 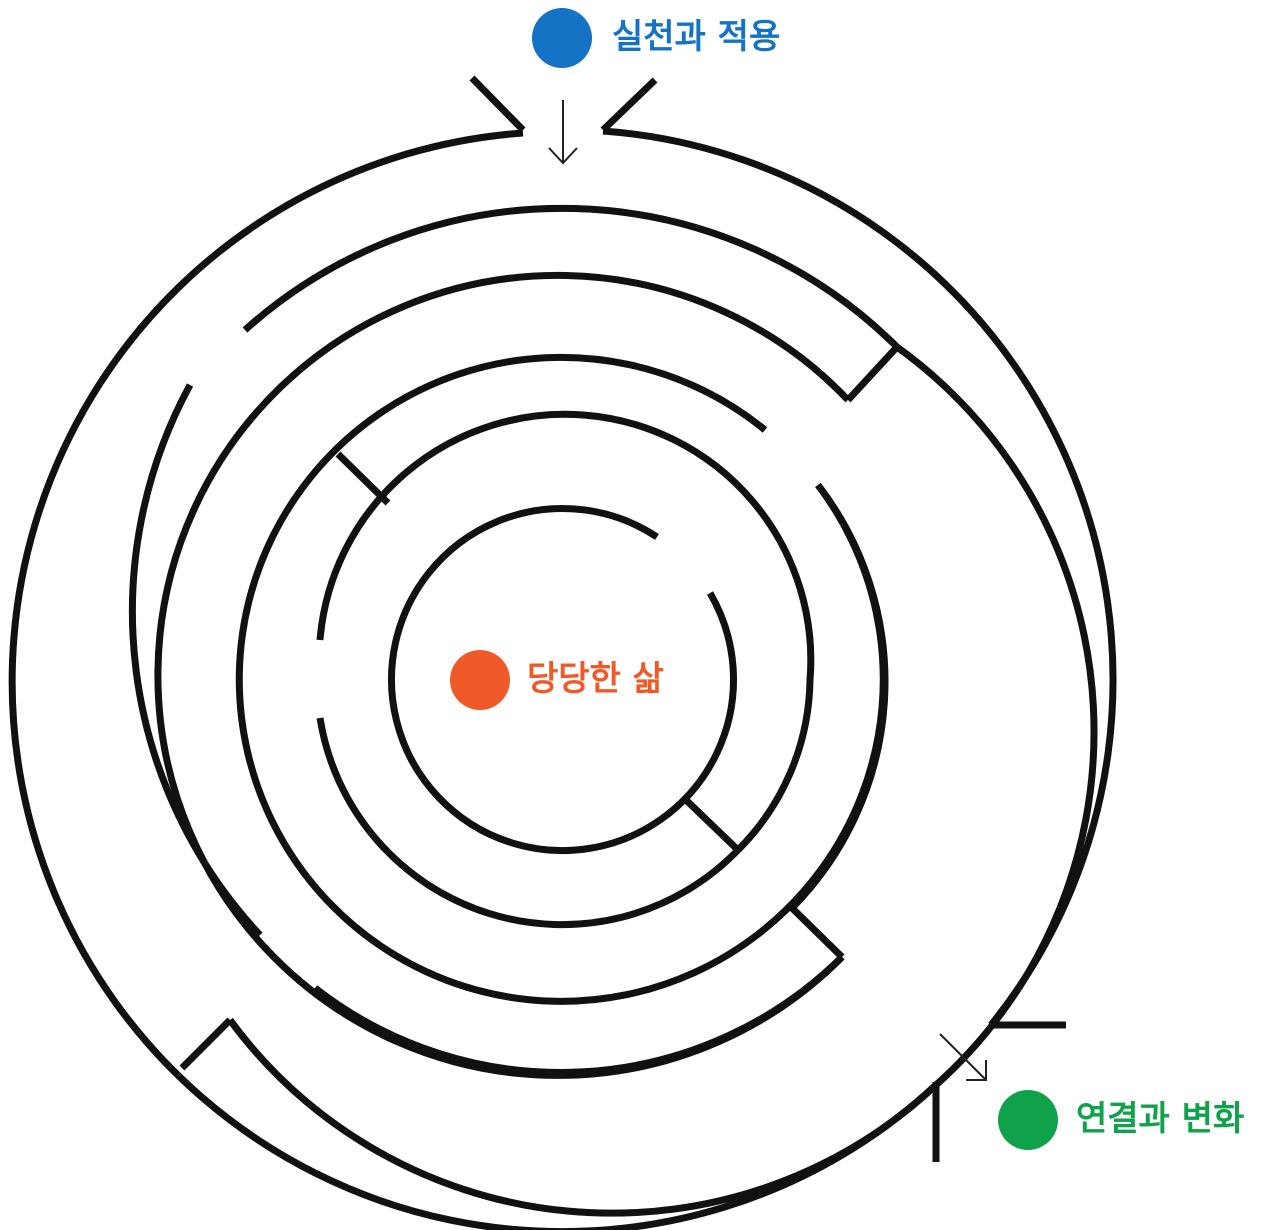 What do you see at coordinates (712, 825) in the screenshot?
I see `maze-connector-inner-se` at bounding box center [712, 825].